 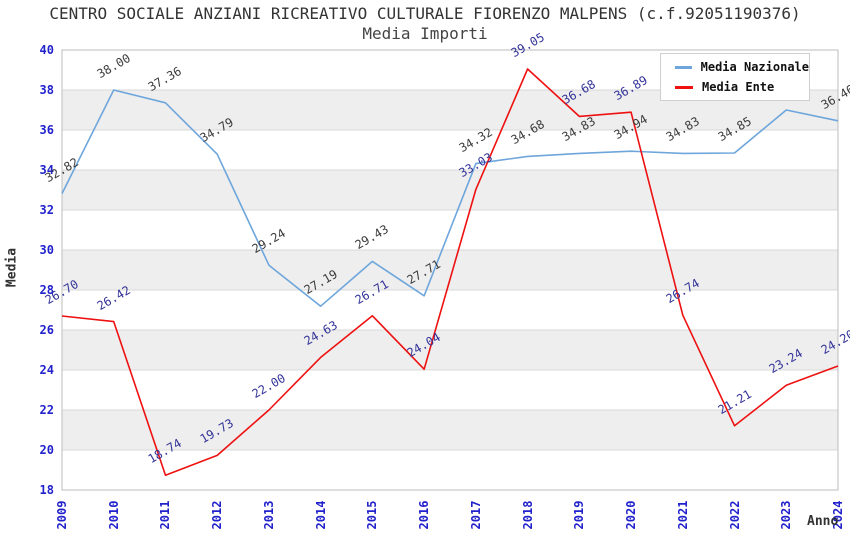 What do you see at coordinates (527, 515) in the screenshot?
I see `x-tick-label: 2018` at bounding box center [527, 515].